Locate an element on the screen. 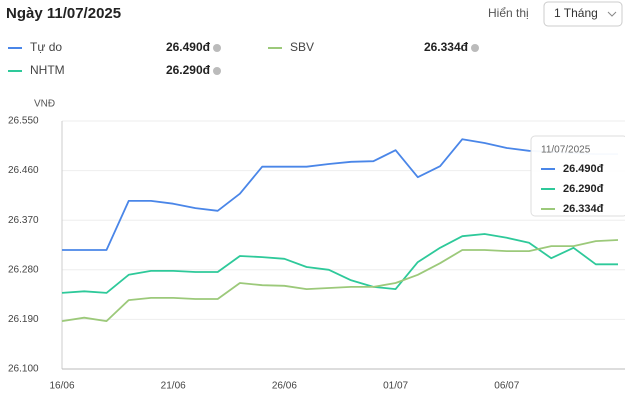 The image size is (625, 403). series-line is located at coordinates (339, 263).